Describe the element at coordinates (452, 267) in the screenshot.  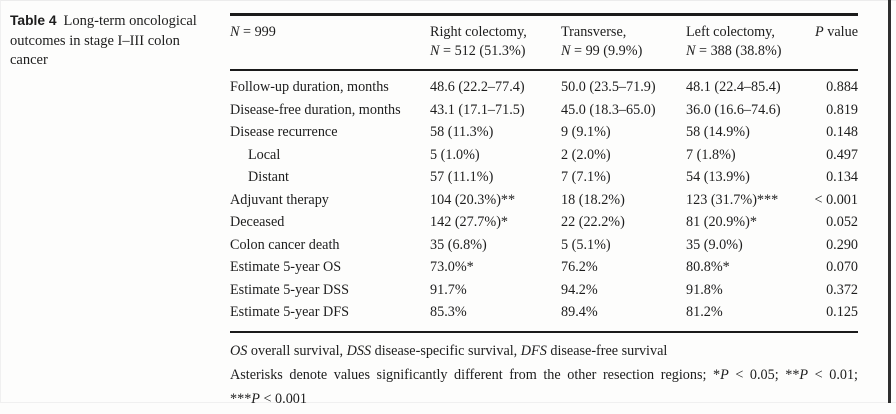
I see `cell-right-colectomy: 73.0%*` at that location.